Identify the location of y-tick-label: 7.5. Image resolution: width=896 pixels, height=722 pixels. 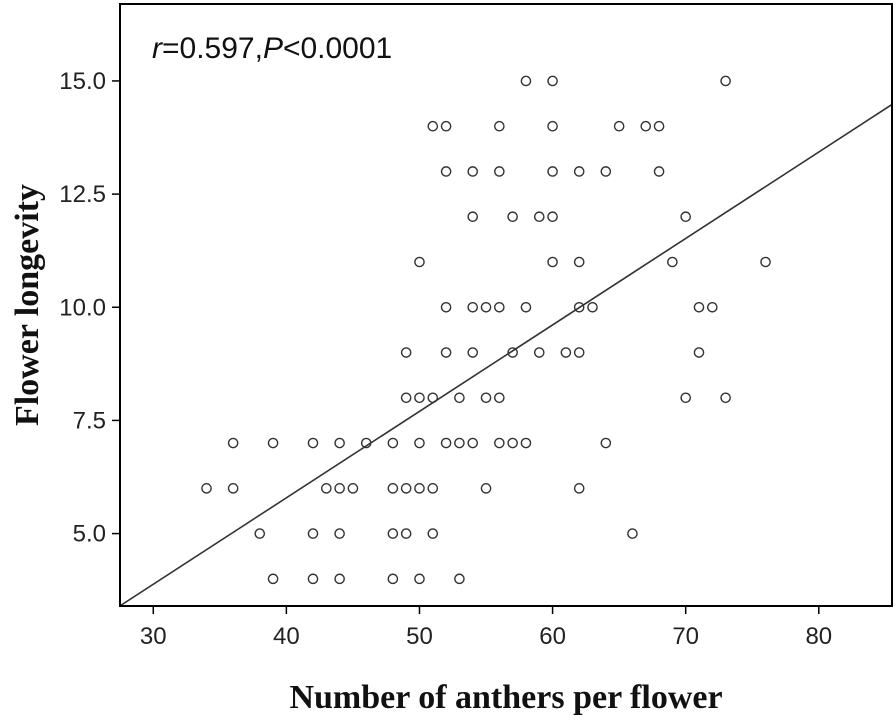
(89, 420).